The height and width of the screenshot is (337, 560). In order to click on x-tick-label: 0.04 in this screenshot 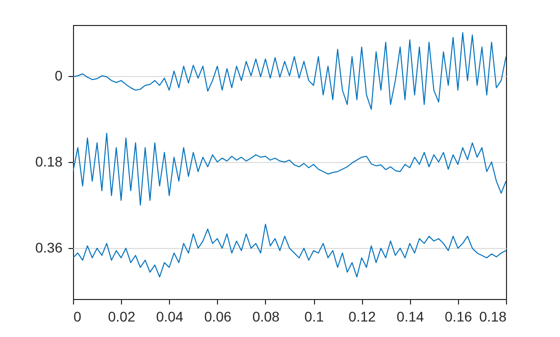, I will do `click(170, 316)`.